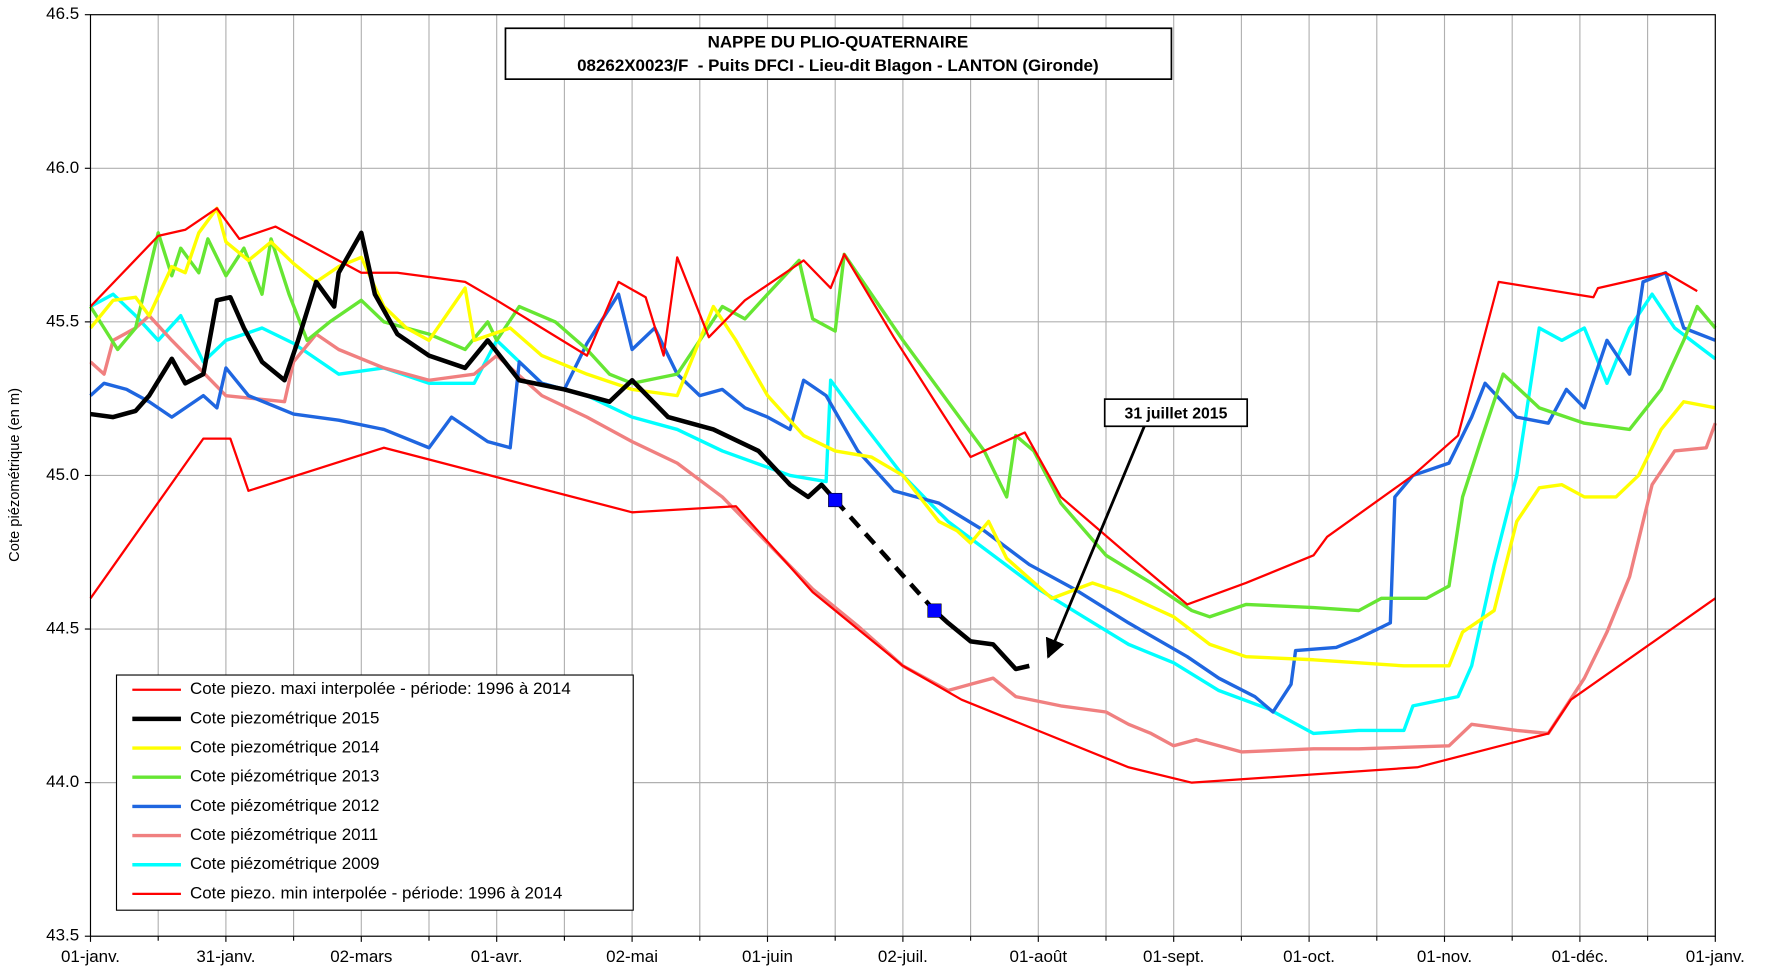  Describe the element at coordinates (62, 13) in the screenshot. I see `y-tick-label: 46.5` at that location.